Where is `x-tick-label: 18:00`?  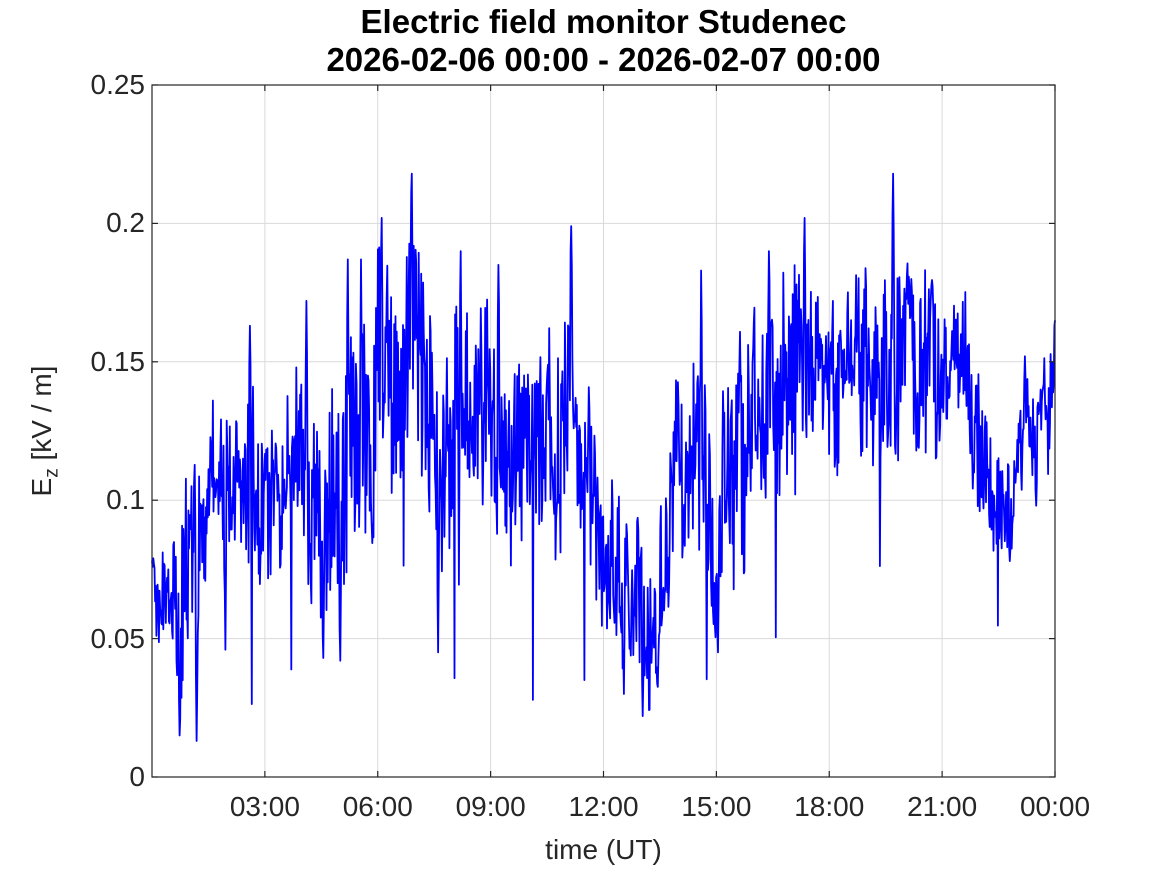 x-tick-label: 18:00 is located at coordinates (829, 806).